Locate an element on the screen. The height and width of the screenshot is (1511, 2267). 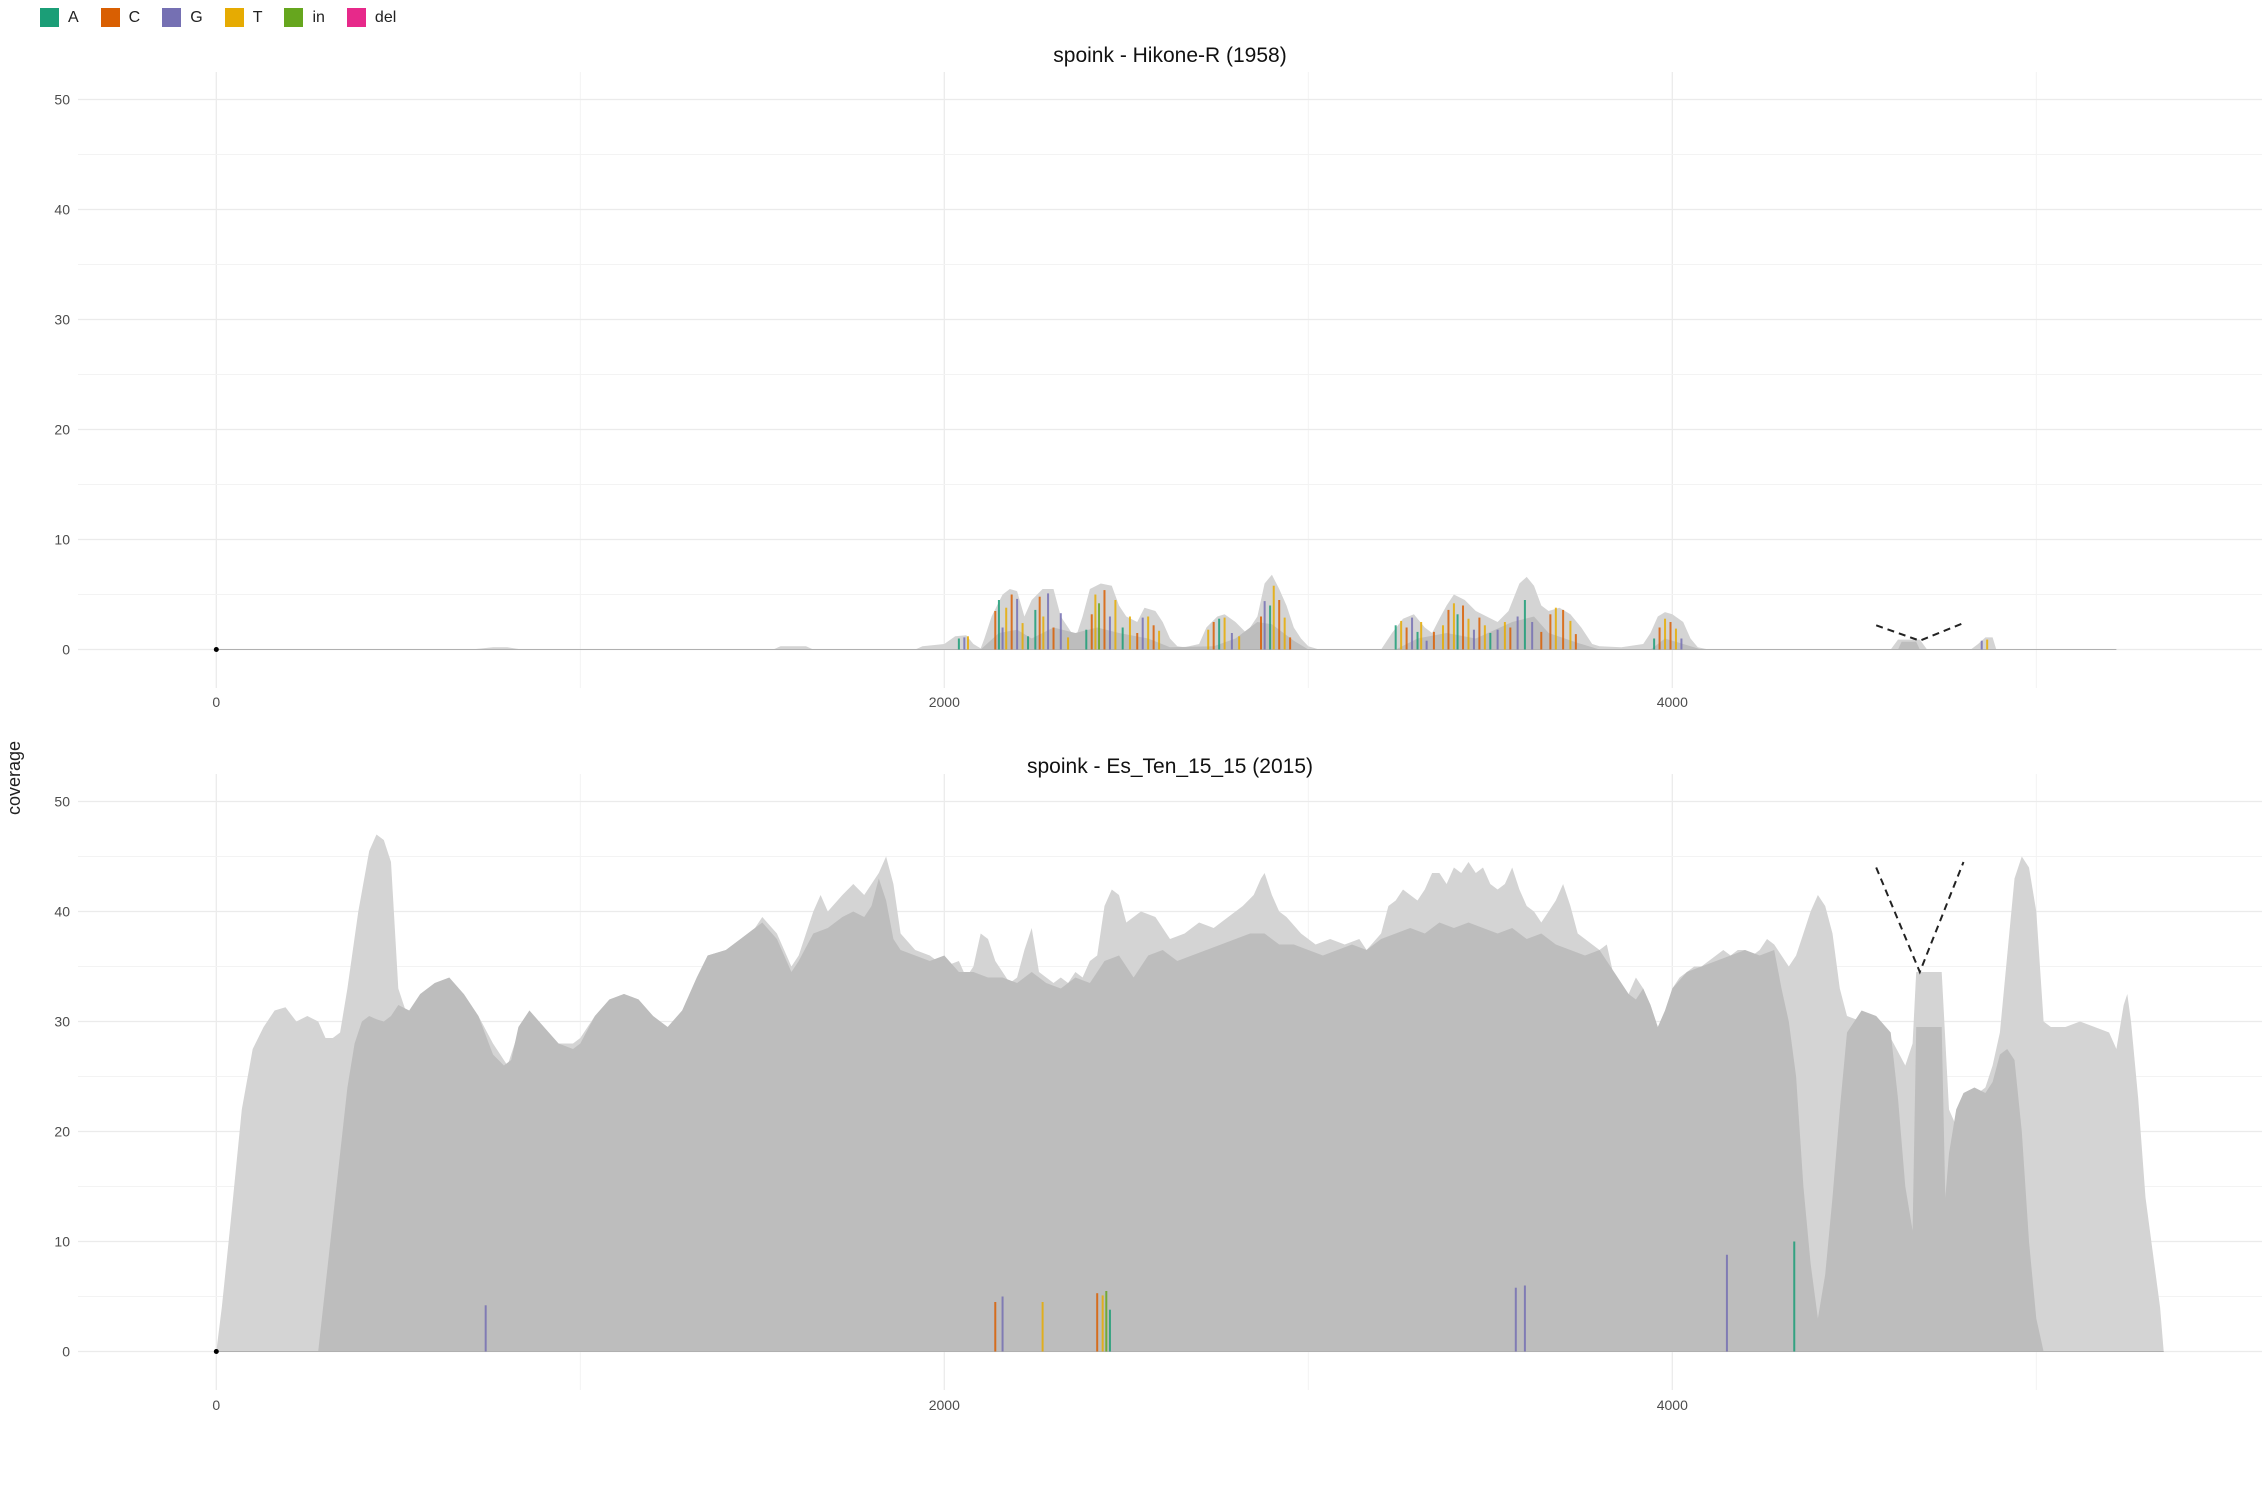
legend-label: in is located at coordinates (318, 17).